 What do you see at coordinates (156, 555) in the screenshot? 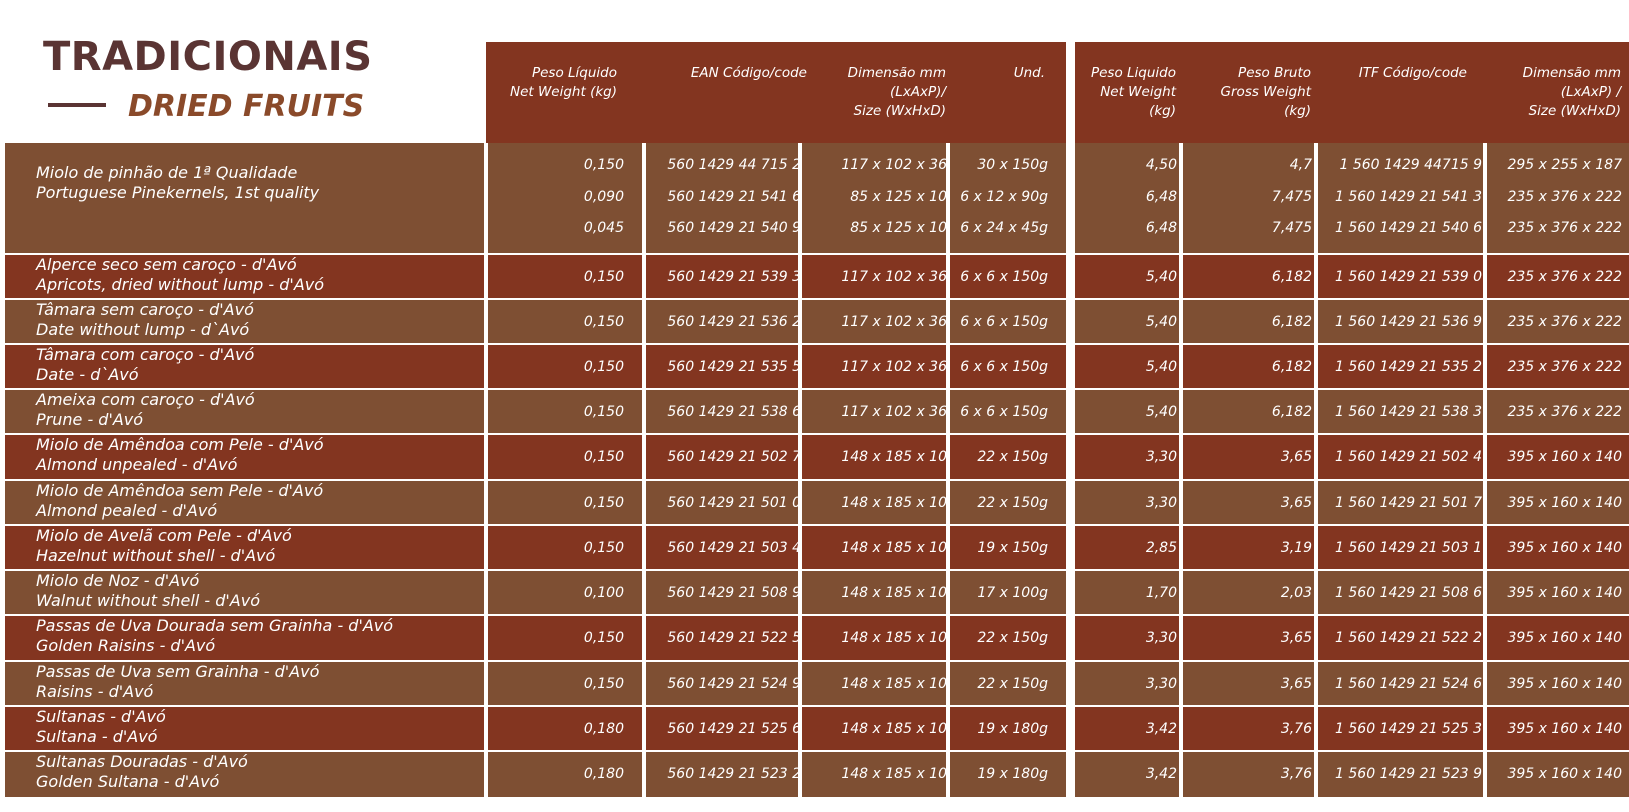
I see `product-name-en: Hazelnut without shell - d'Avó` at bounding box center [156, 555].